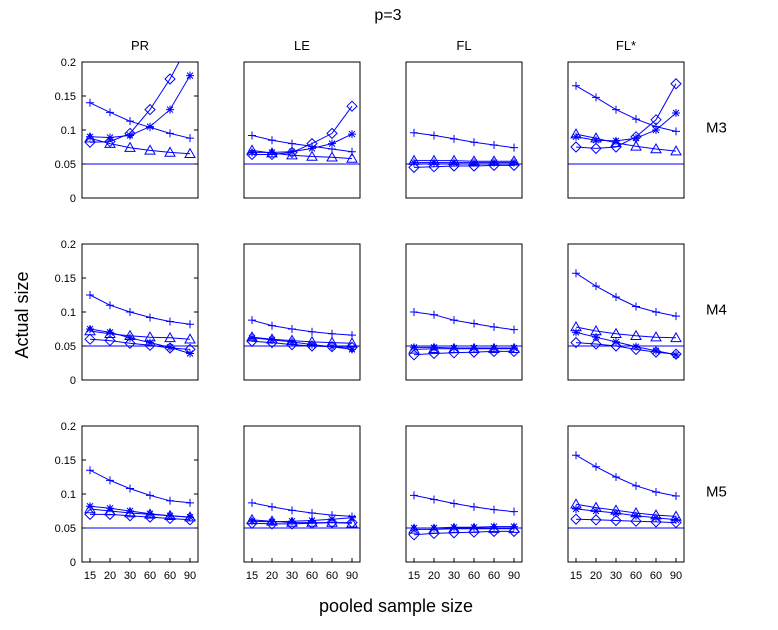 The width and height of the screenshot is (778, 630). I want to click on row-label: M5, so click(716, 492).